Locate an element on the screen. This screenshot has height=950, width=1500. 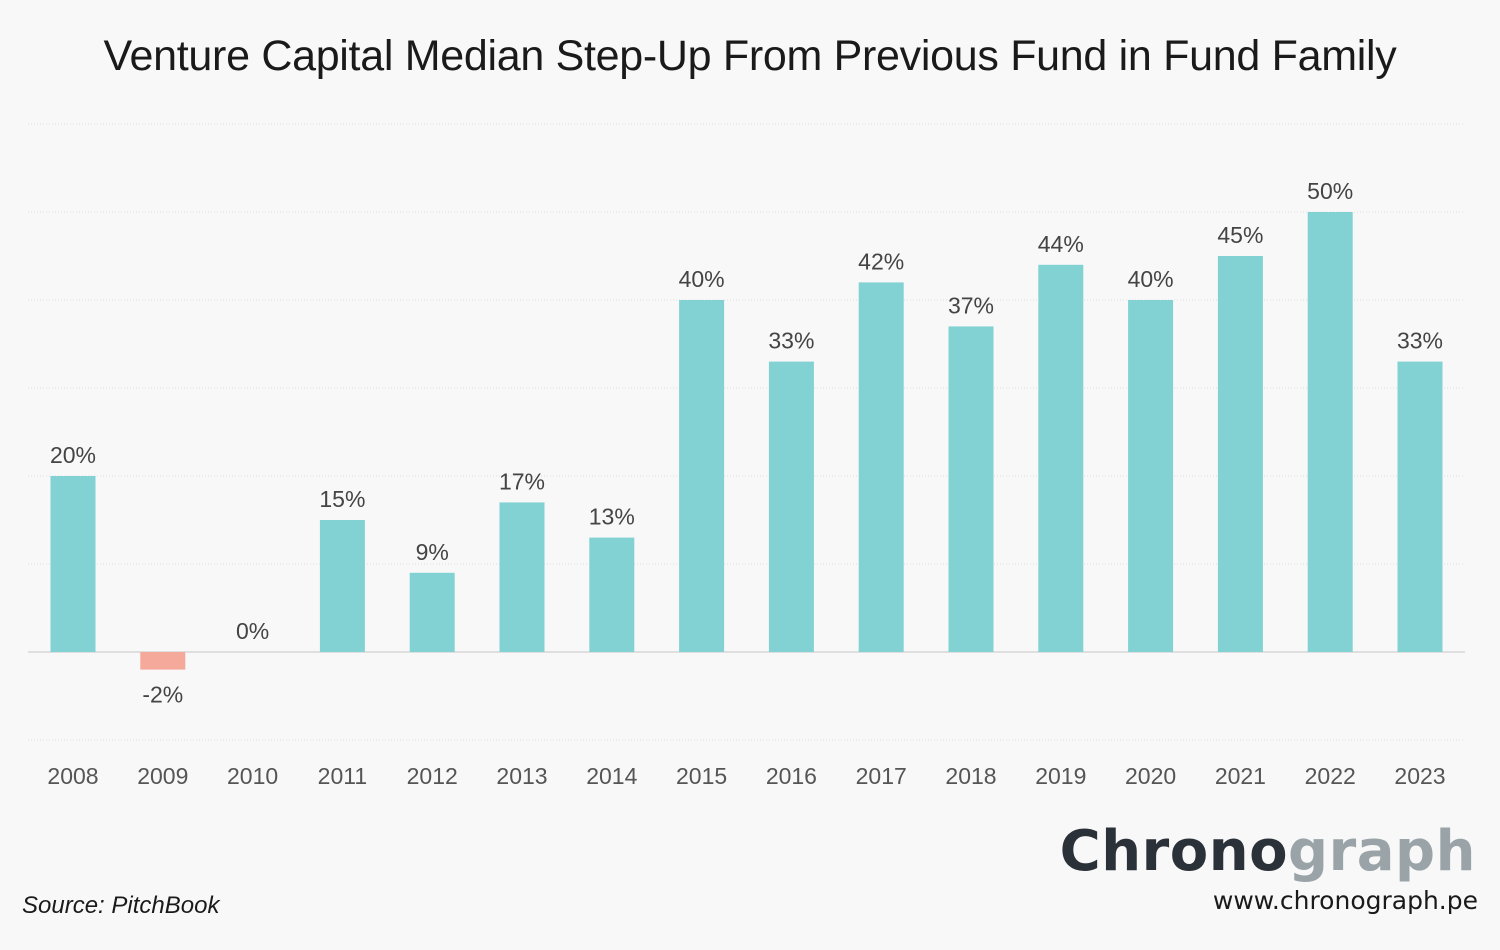
x-tick-2011: 2011 is located at coordinates (342, 776).